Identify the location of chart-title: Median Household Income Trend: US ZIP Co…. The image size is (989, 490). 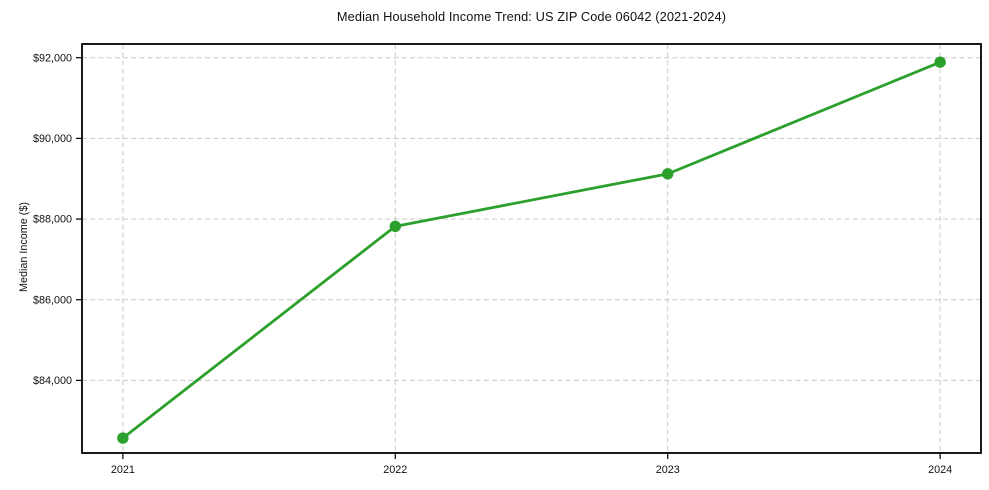
(531, 16).